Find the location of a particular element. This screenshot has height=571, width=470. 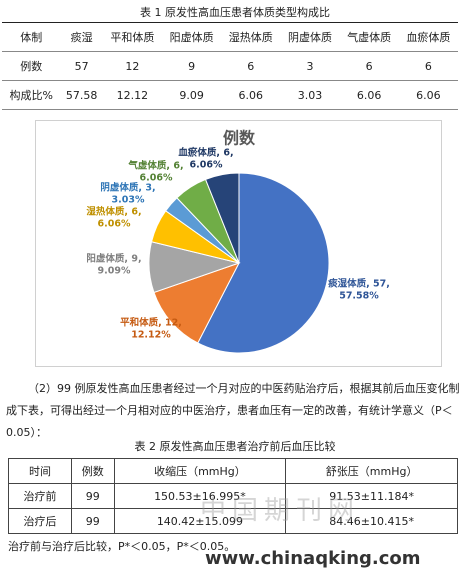

cell: 140.42±15.099 is located at coordinates (200, 521).